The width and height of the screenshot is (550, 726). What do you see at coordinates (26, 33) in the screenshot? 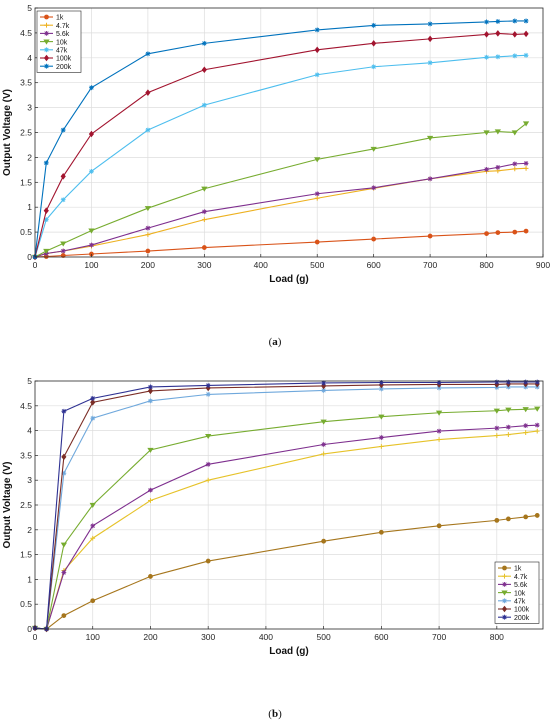
I see `y-tick-label: 4.5` at bounding box center [26, 33].